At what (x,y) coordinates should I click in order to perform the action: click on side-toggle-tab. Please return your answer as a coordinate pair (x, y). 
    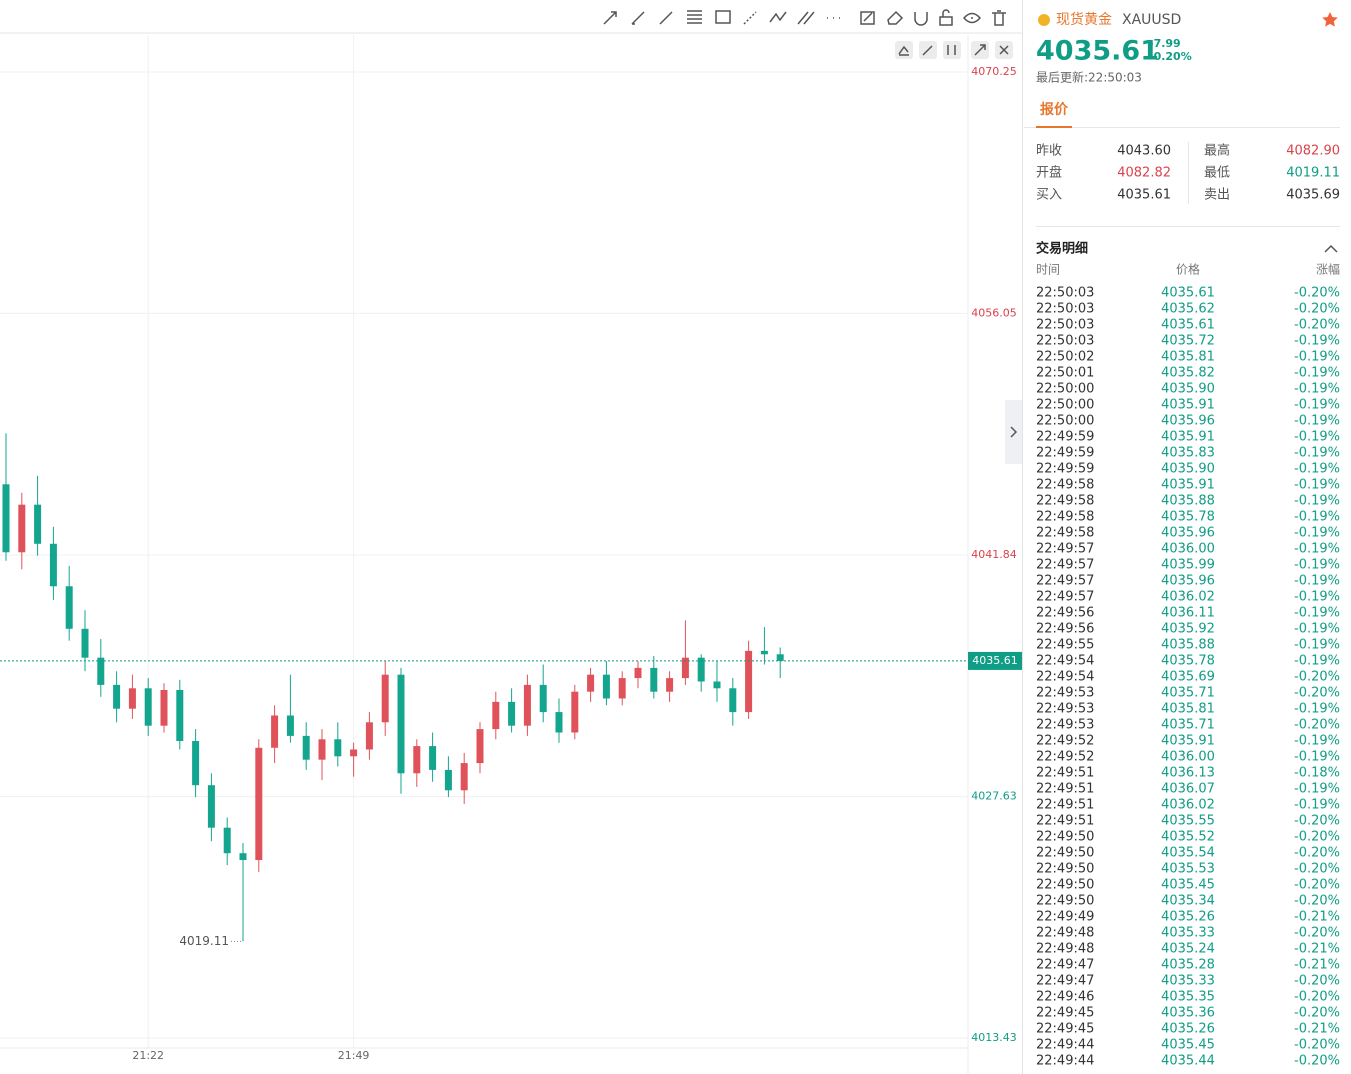
    Looking at the image, I should click on (1013, 432).